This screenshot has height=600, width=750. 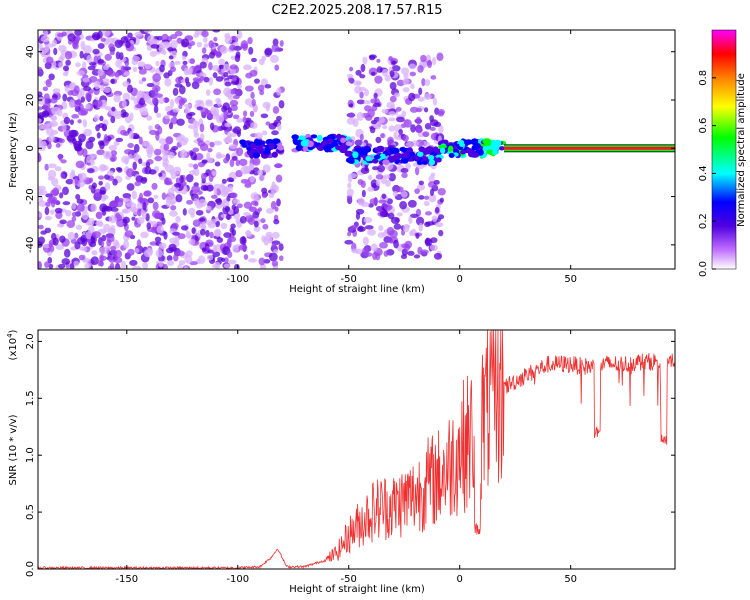 I want to click on snr-x-tick-label: -100, so click(x=237, y=579).